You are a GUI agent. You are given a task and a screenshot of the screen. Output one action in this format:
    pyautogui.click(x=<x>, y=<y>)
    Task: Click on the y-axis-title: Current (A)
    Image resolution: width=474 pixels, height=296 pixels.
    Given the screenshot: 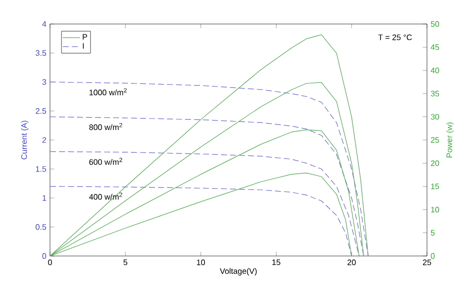 What is the action you would take?
    pyautogui.click(x=24, y=140)
    